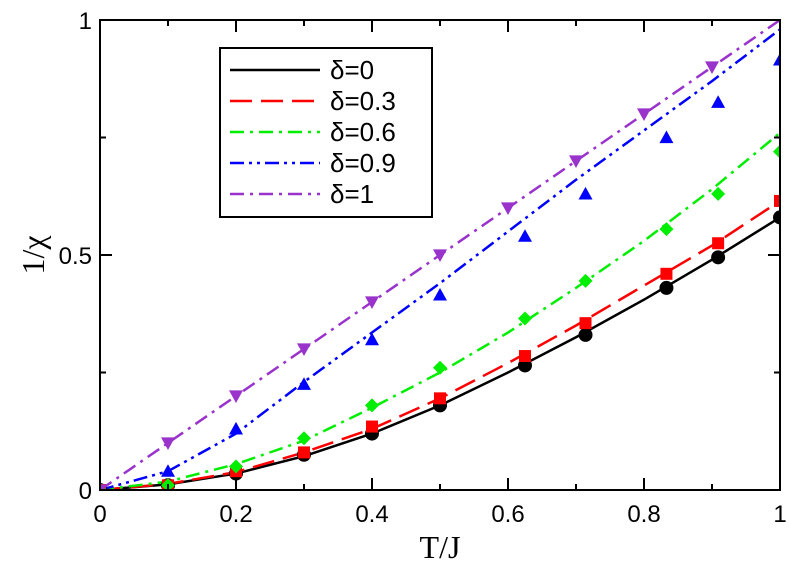  I want to click on legend: δ=0δ=0.3δ=0.6δ=0.9δ=1, so click(326, 132).